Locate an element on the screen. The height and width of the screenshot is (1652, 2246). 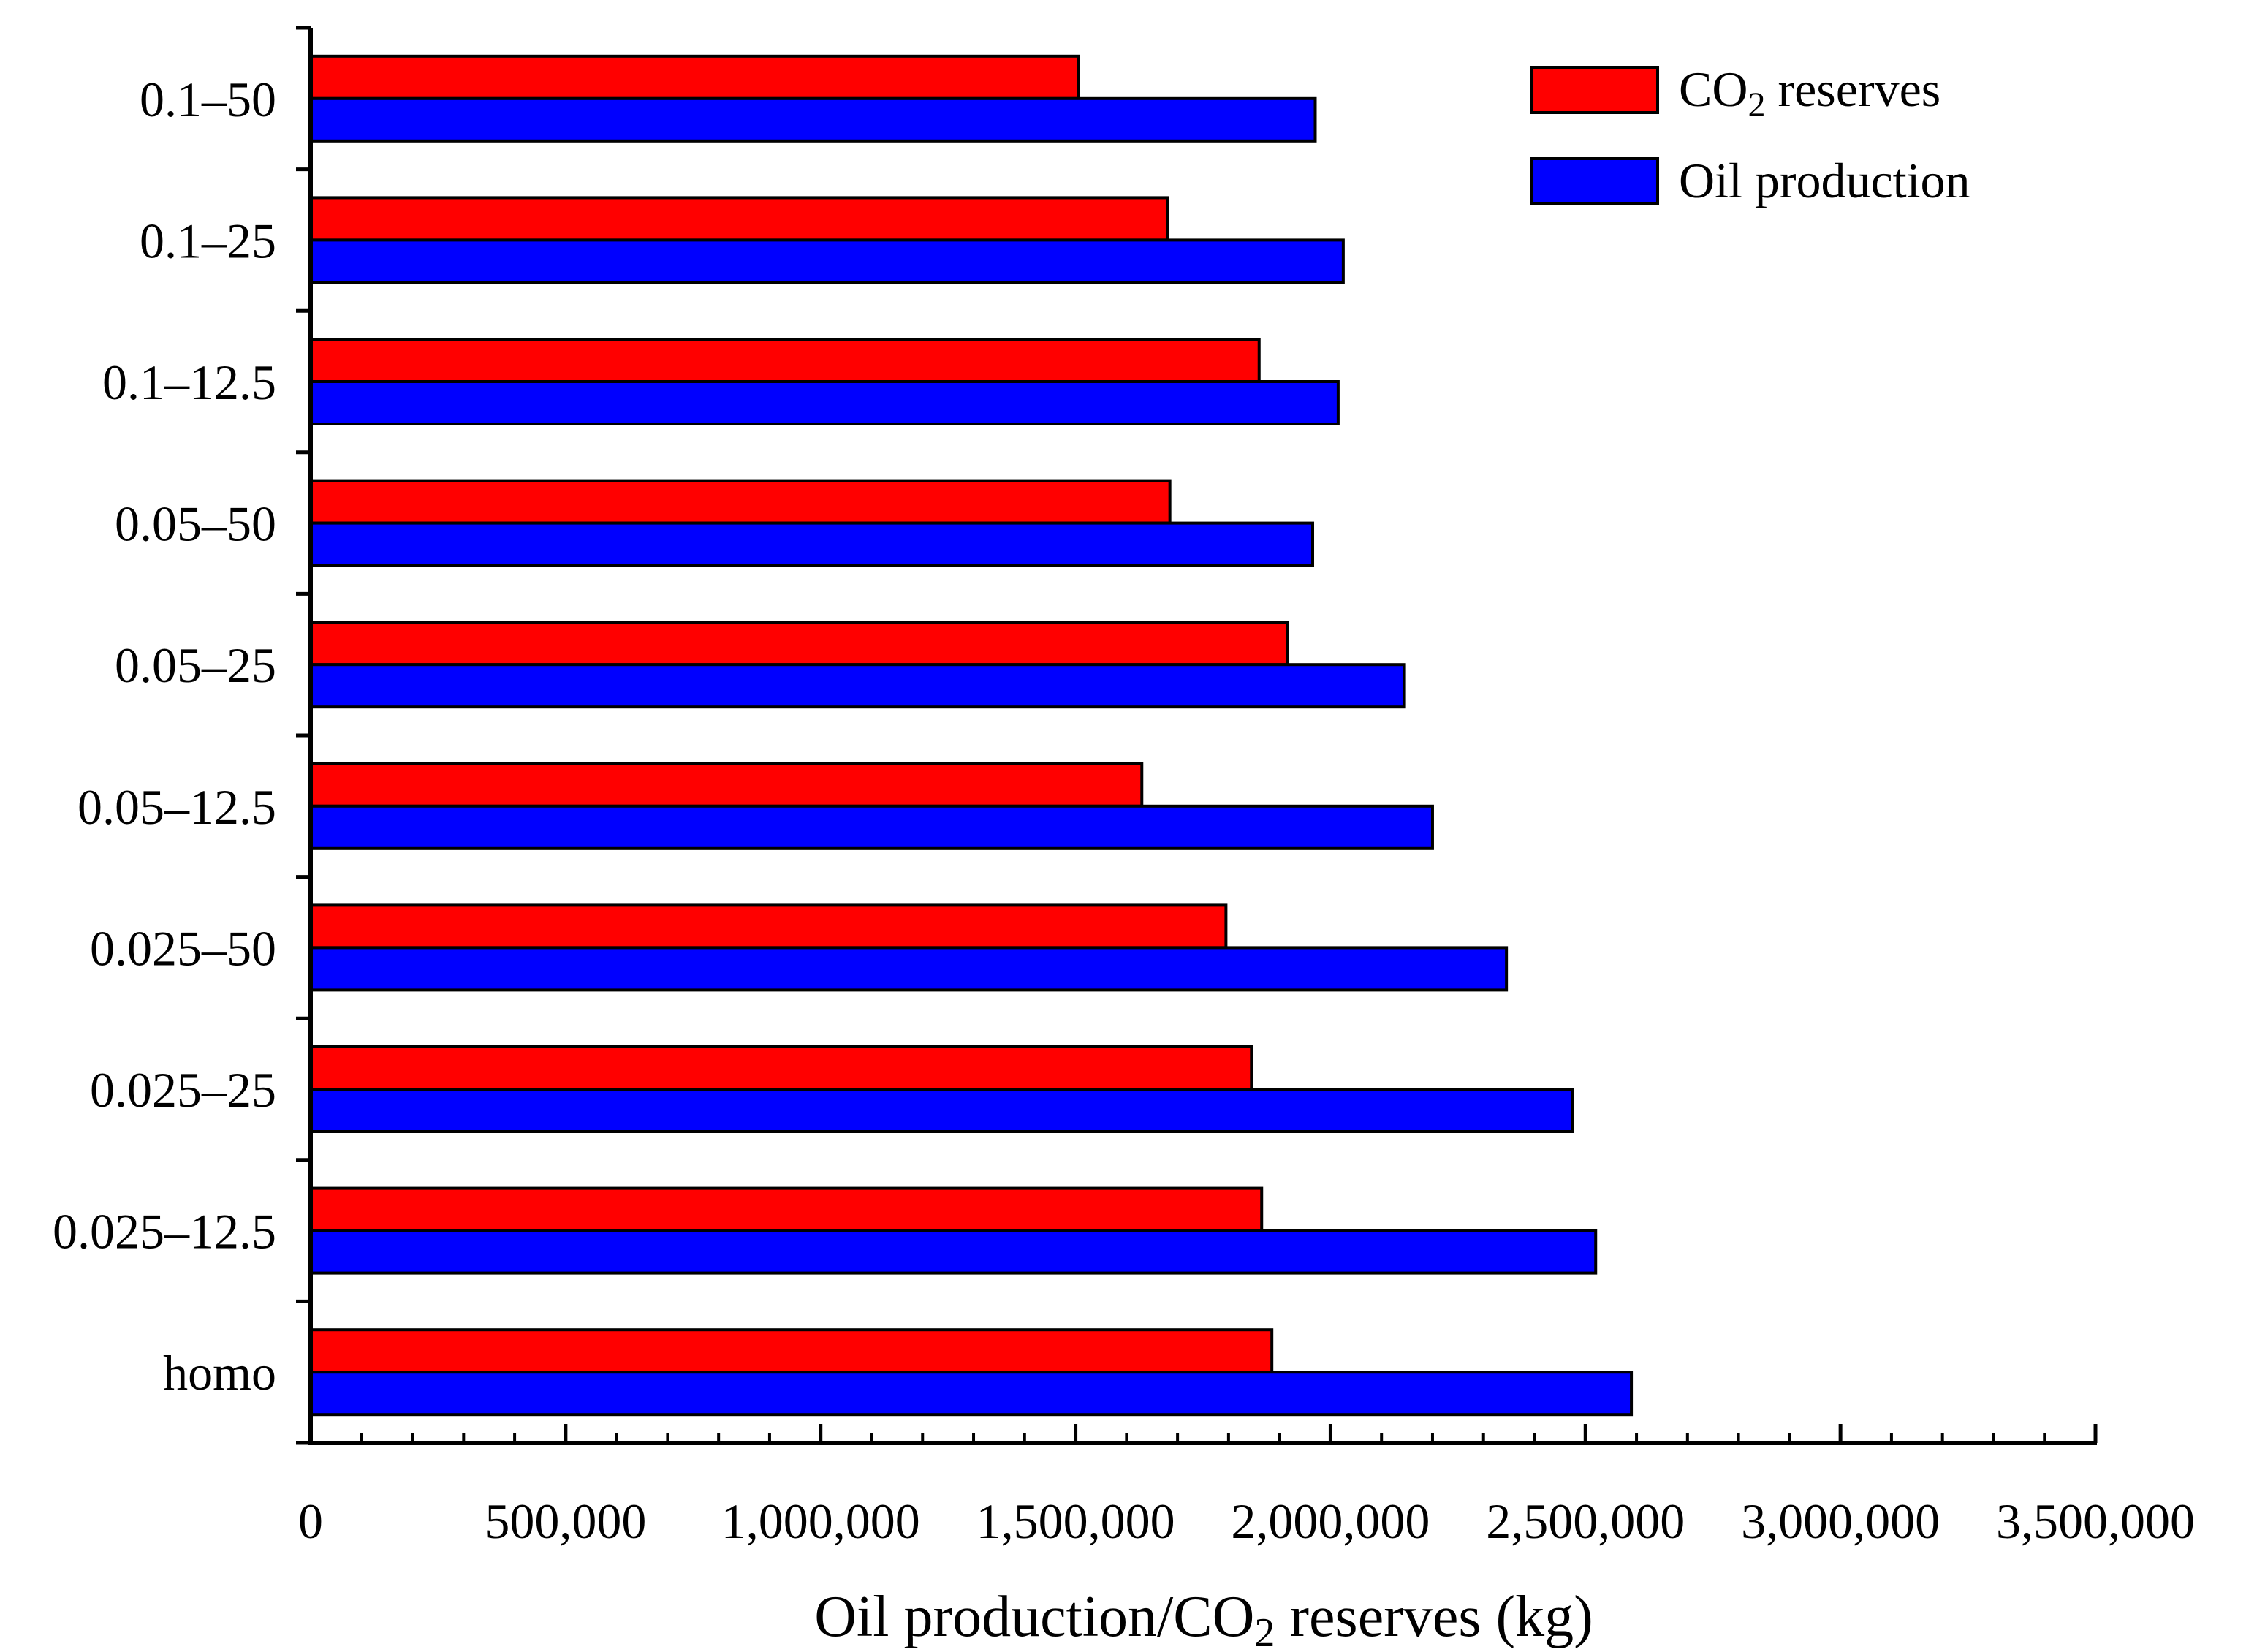
x-axis-title-subscript: 2 is located at coordinates (1264, 1631).